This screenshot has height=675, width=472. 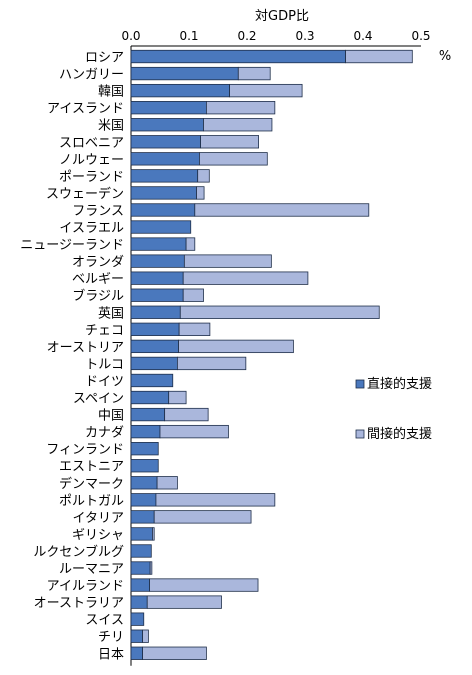 I want to click on category-label: 中国, so click(x=111, y=416).